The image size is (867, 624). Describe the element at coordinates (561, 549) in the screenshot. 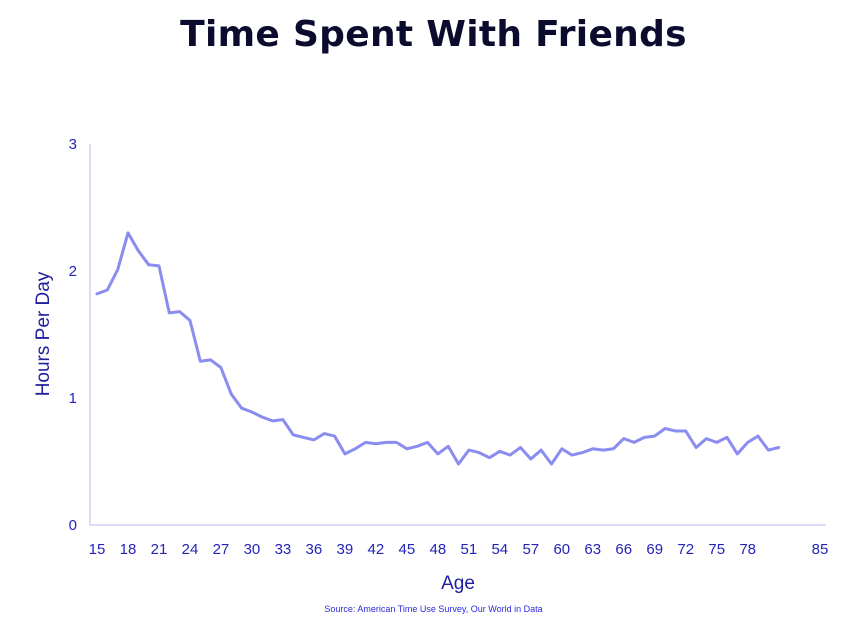

I see `x-tick-label: 60` at that location.